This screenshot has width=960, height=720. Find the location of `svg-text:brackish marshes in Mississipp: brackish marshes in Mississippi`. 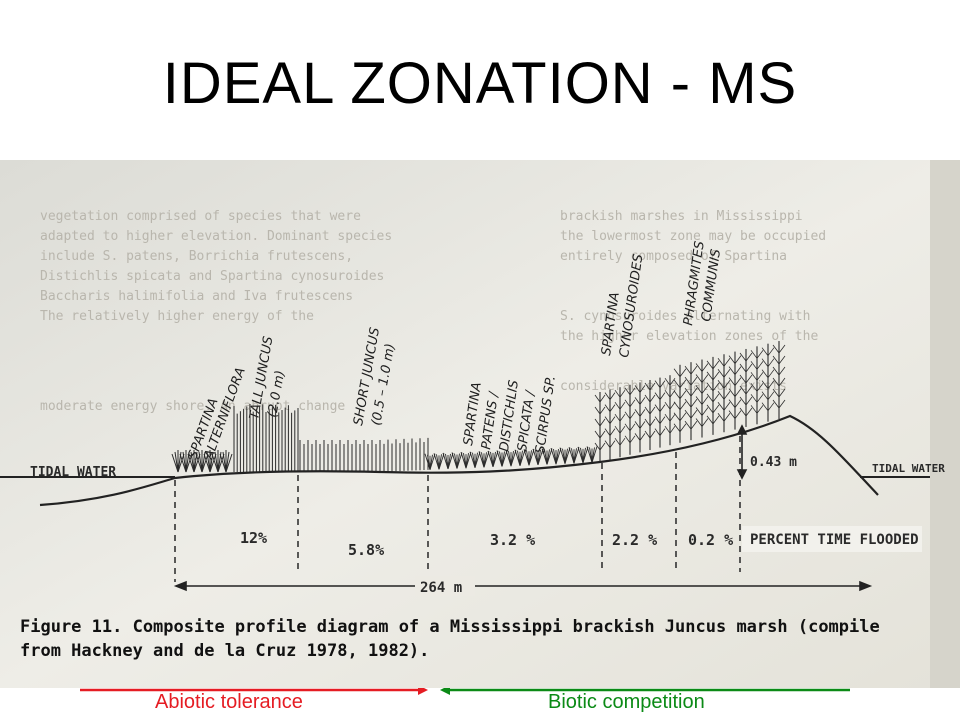

svg-text:brackish marshes in Mississipp: brackish marshes in Mississippi is located at coordinates (681, 216).